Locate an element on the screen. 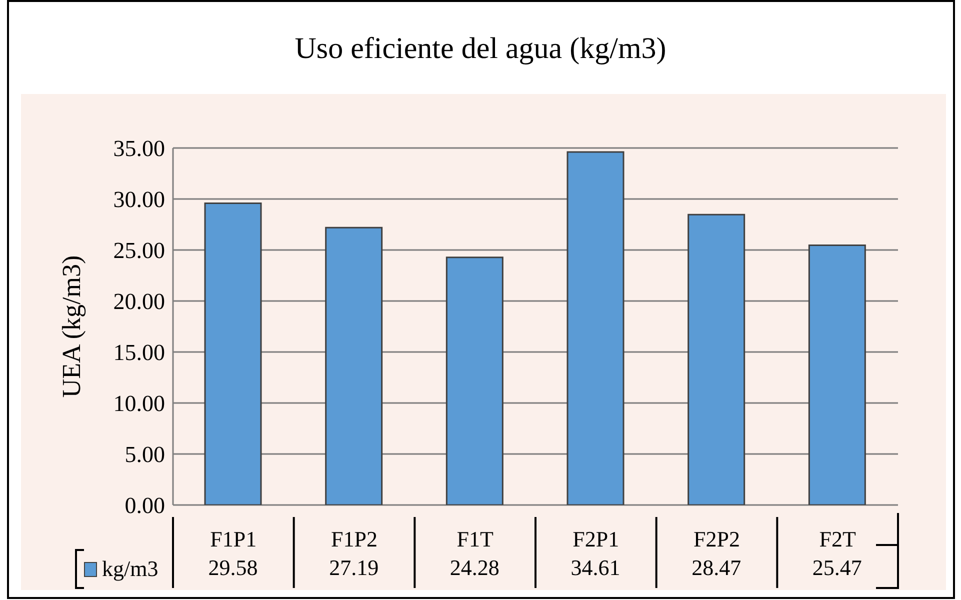 The height and width of the screenshot is (600, 961). x-tick-label: F1P1 is located at coordinates (233, 539).